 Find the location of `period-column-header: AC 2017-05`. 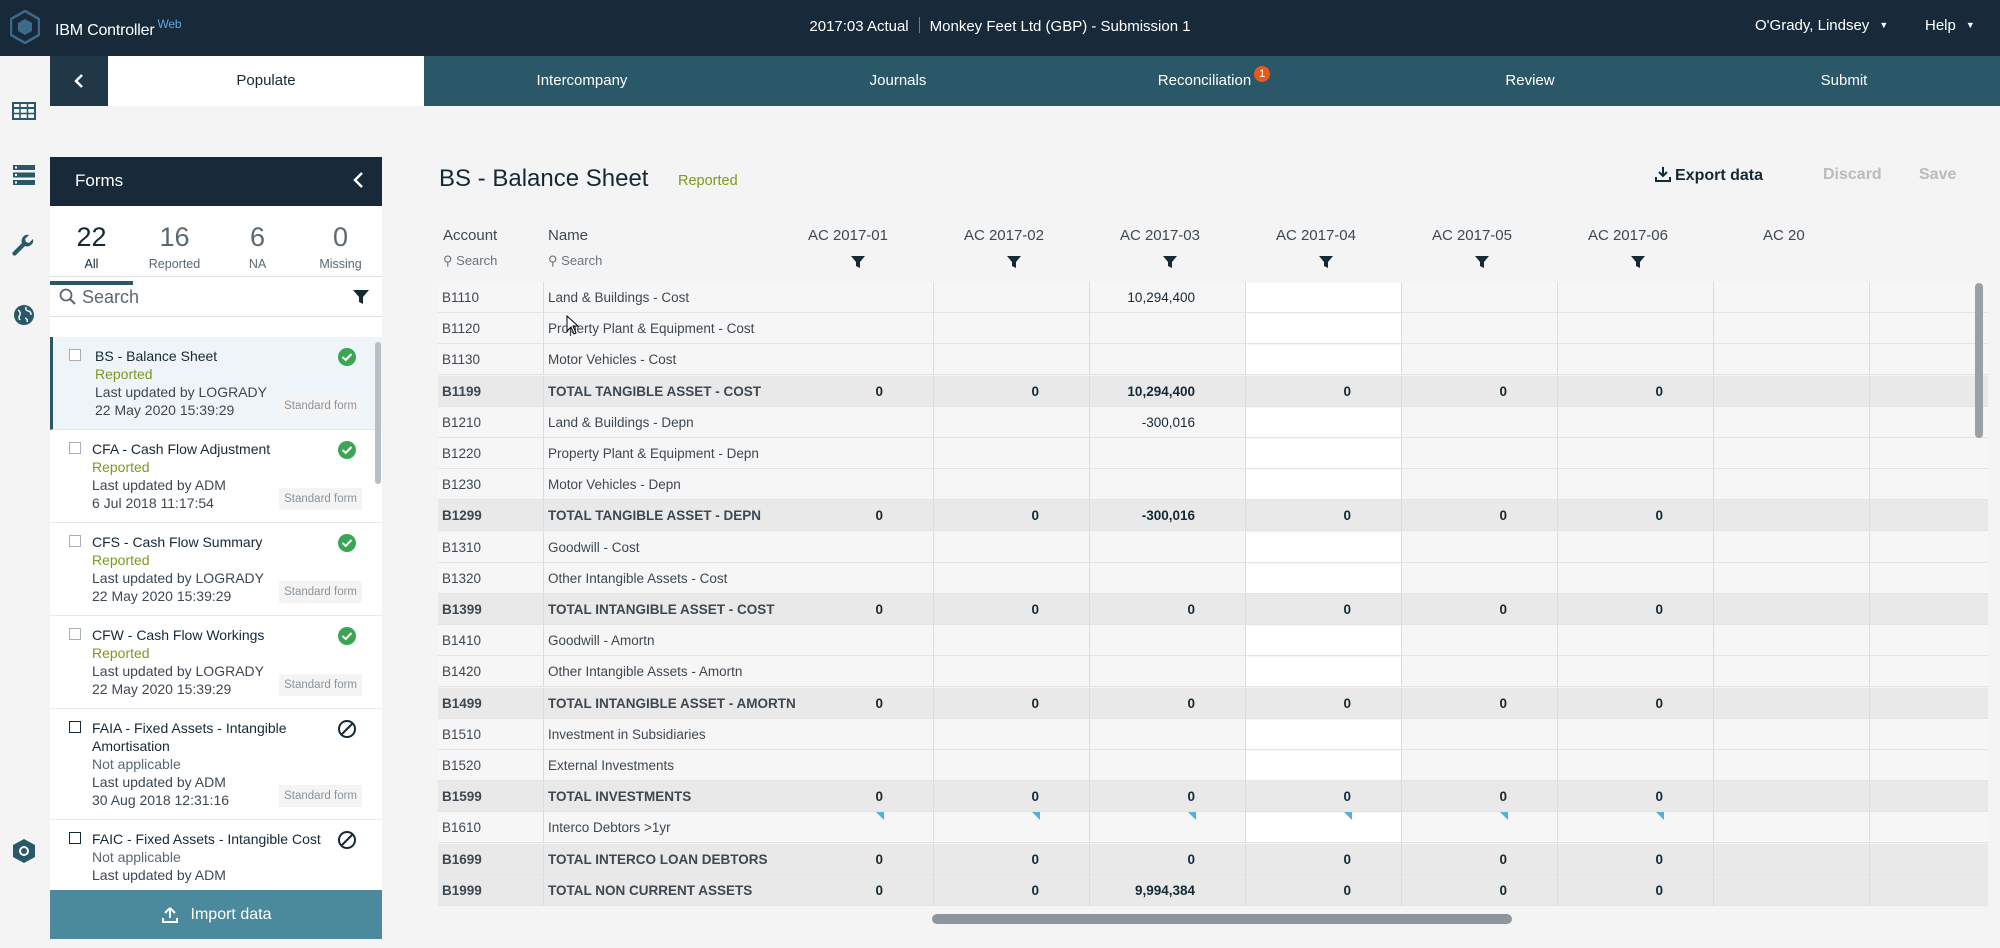

period-column-header: AC 2017-05 is located at coordinates (1471, 235).